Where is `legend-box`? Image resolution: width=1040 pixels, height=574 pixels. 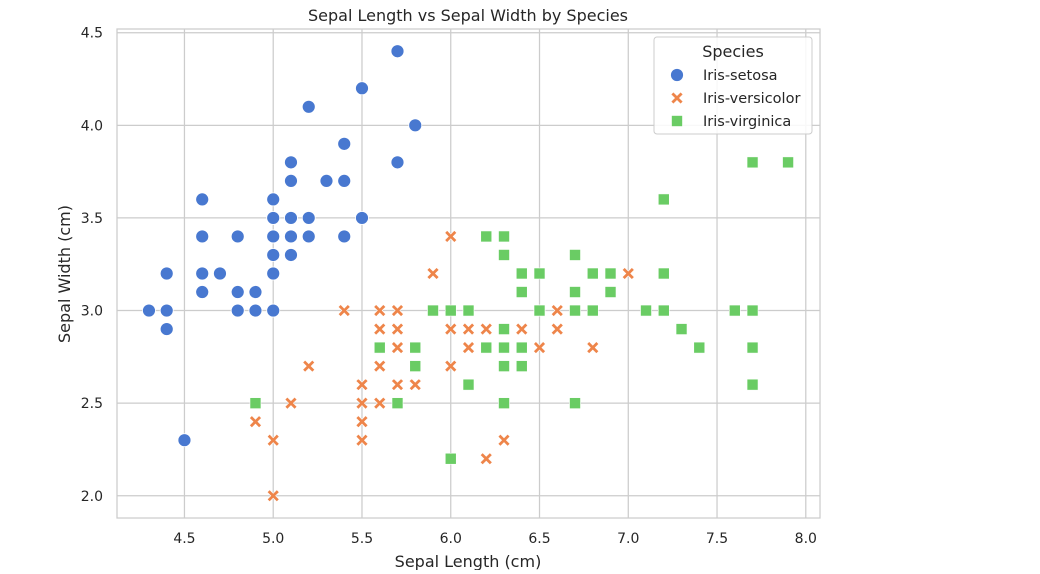
legend-box is located at coordinates (733, 85).